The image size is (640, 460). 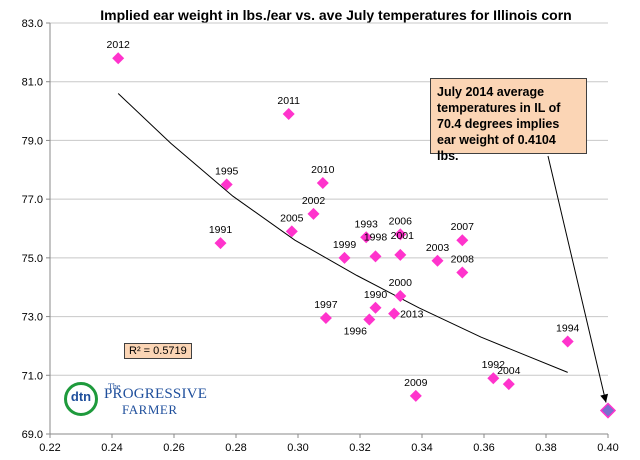 What do you see at coordinates (220, 243) in the screenshot?
I see `data-point-1991` at bounding box center [220, 243].